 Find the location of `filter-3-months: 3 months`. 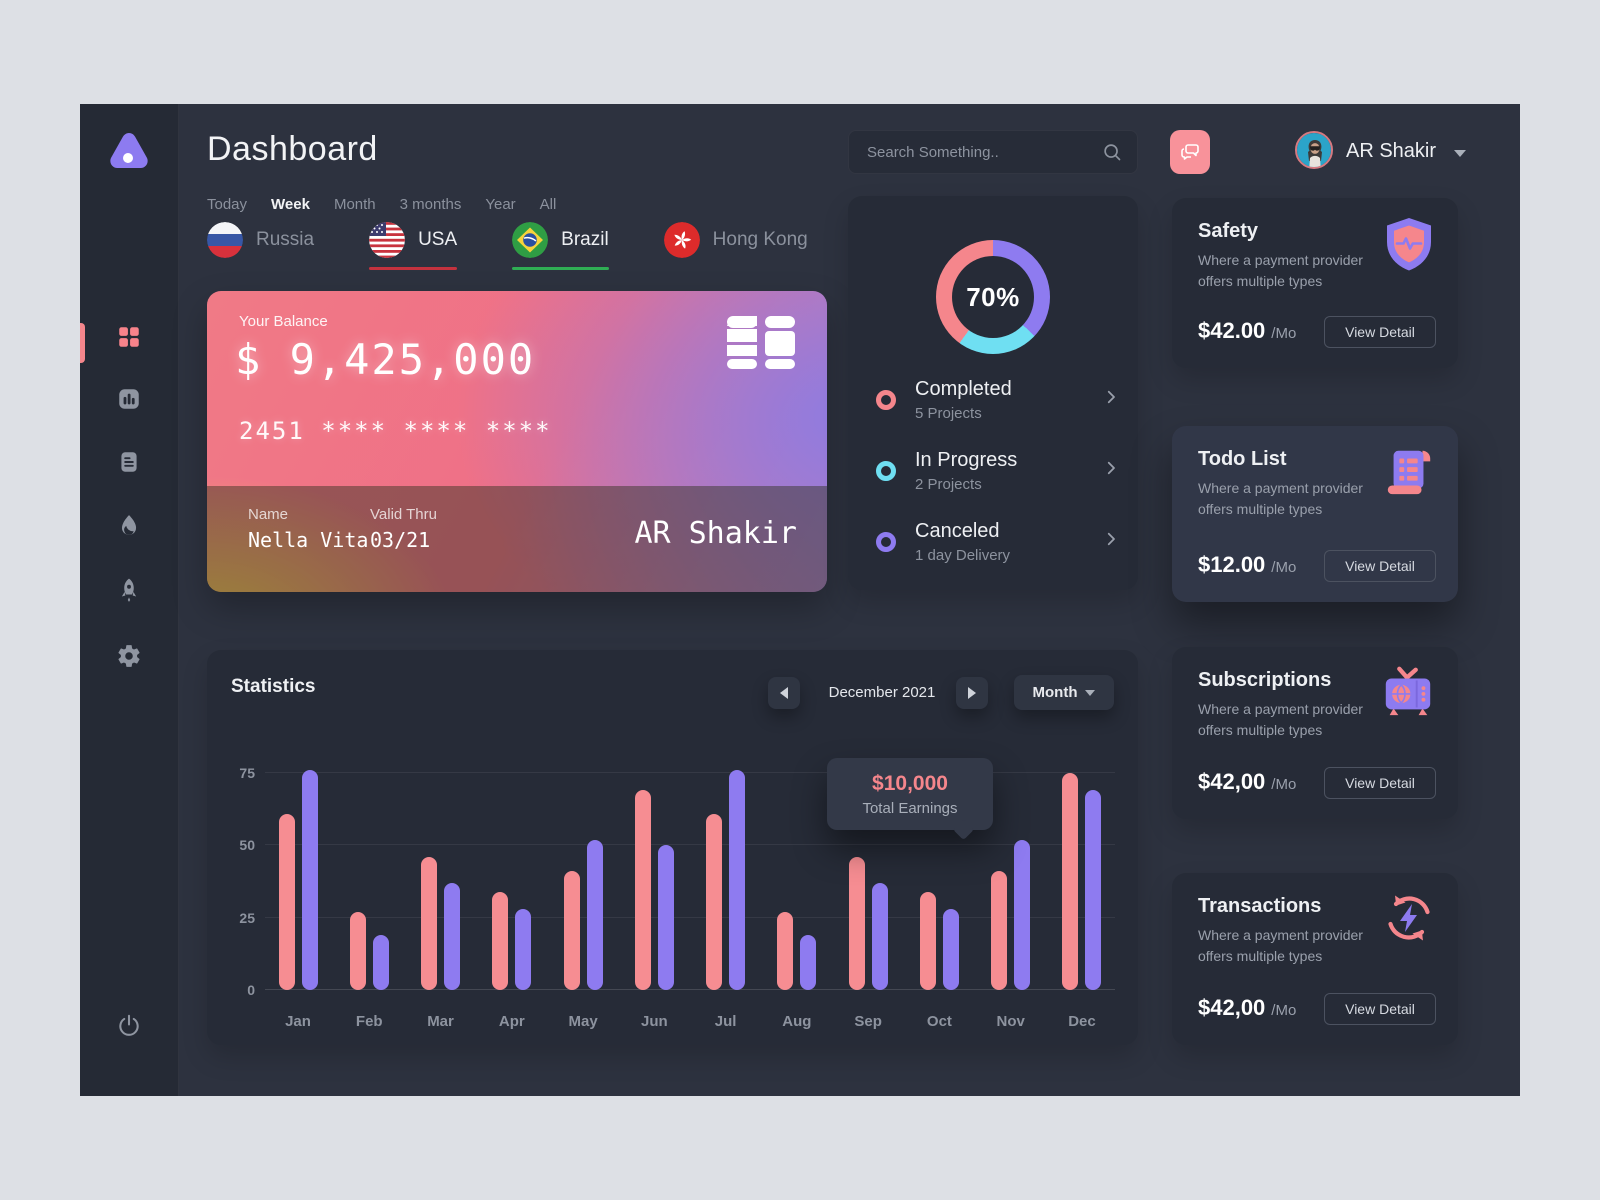

filter-3-months: 3 months is located at coordinates (430, 204).